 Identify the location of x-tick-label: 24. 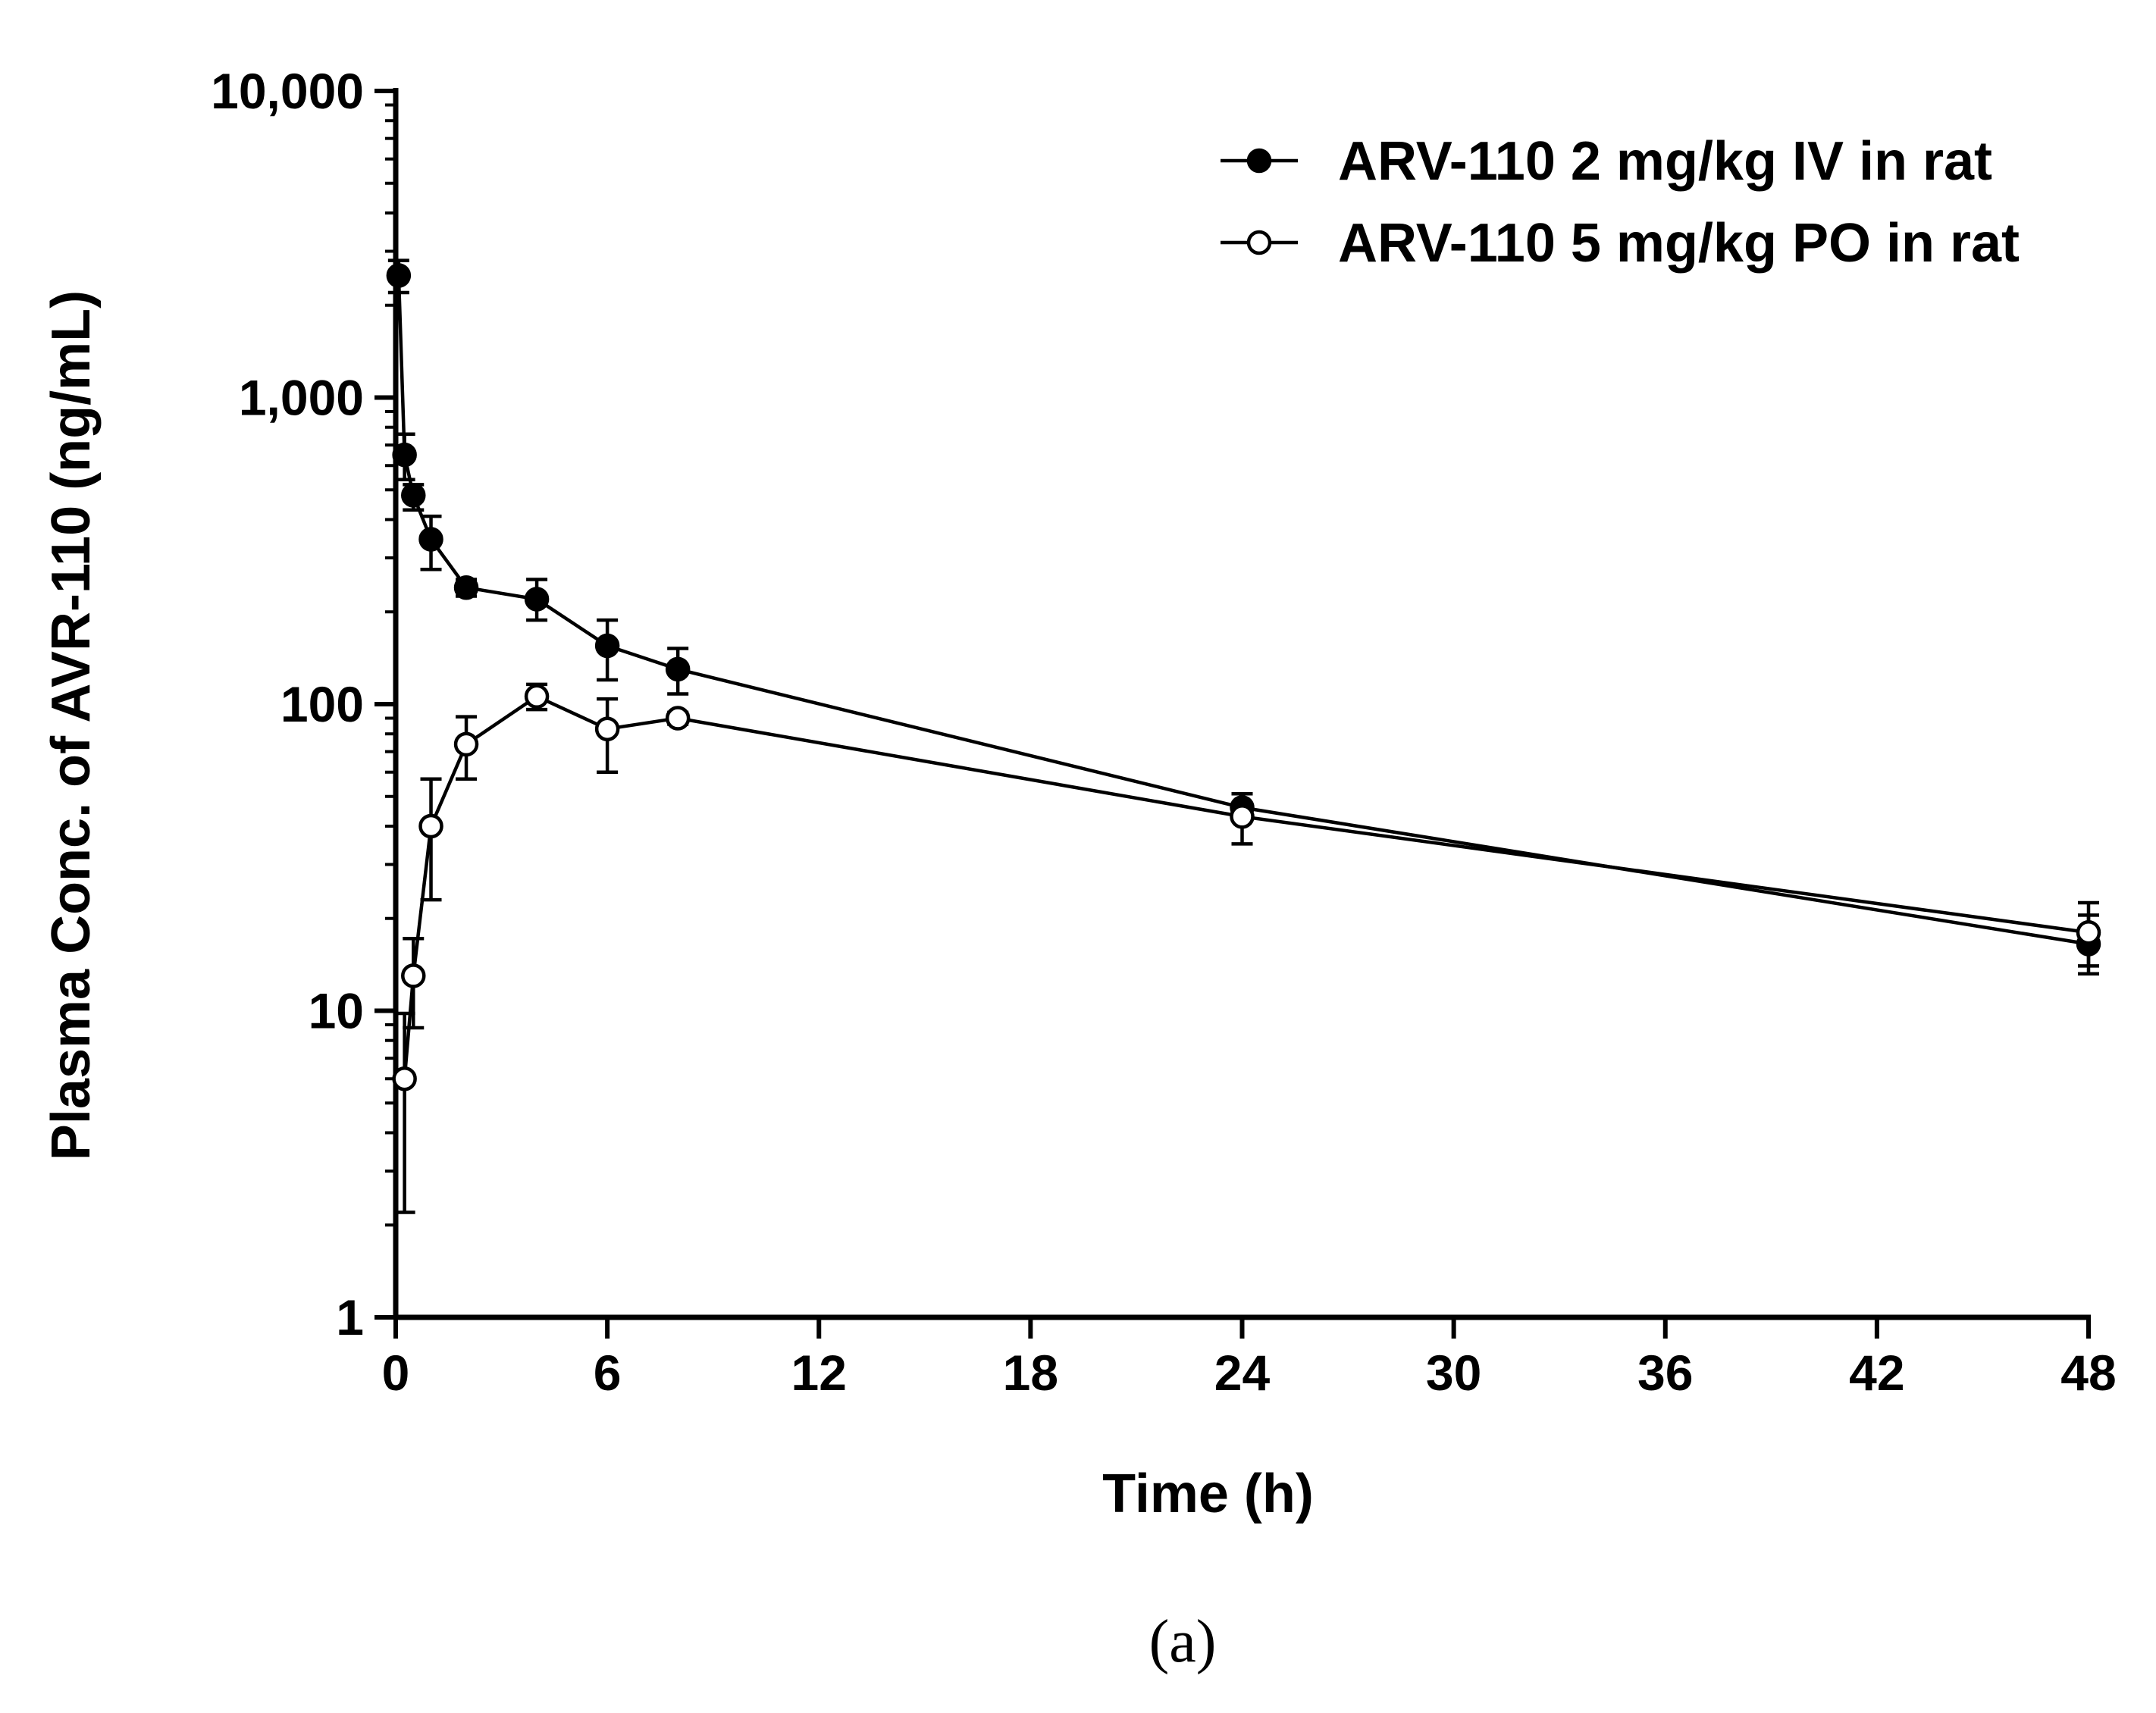
(1242, 1373).